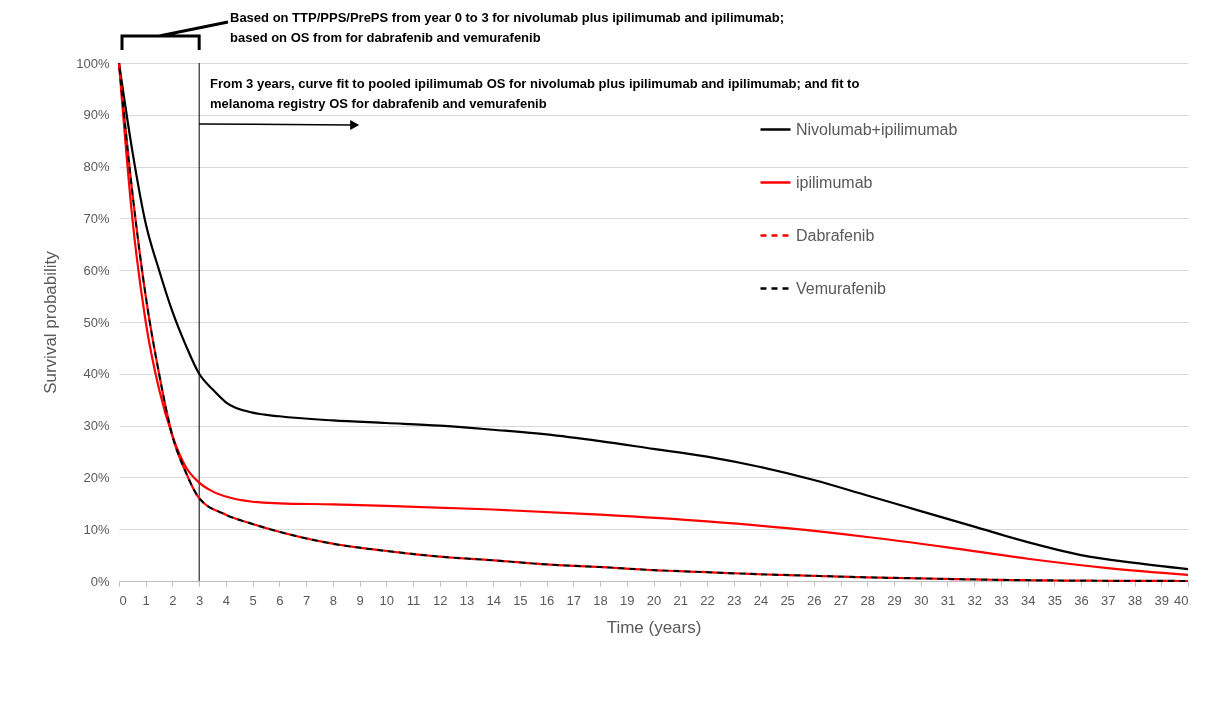  I want to click on x-tick-label: 37, so click(1108, 600).